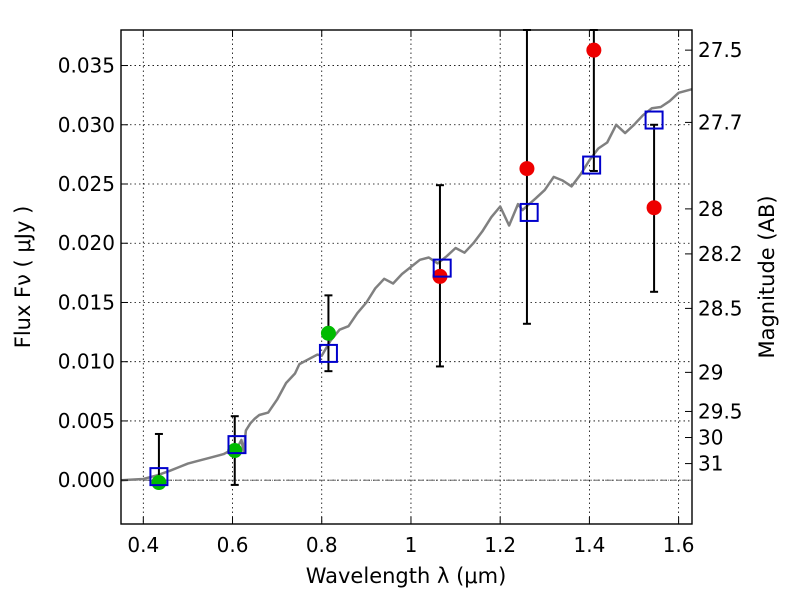  I want to click on y-tick-label: 0.030, so click(86, 125).